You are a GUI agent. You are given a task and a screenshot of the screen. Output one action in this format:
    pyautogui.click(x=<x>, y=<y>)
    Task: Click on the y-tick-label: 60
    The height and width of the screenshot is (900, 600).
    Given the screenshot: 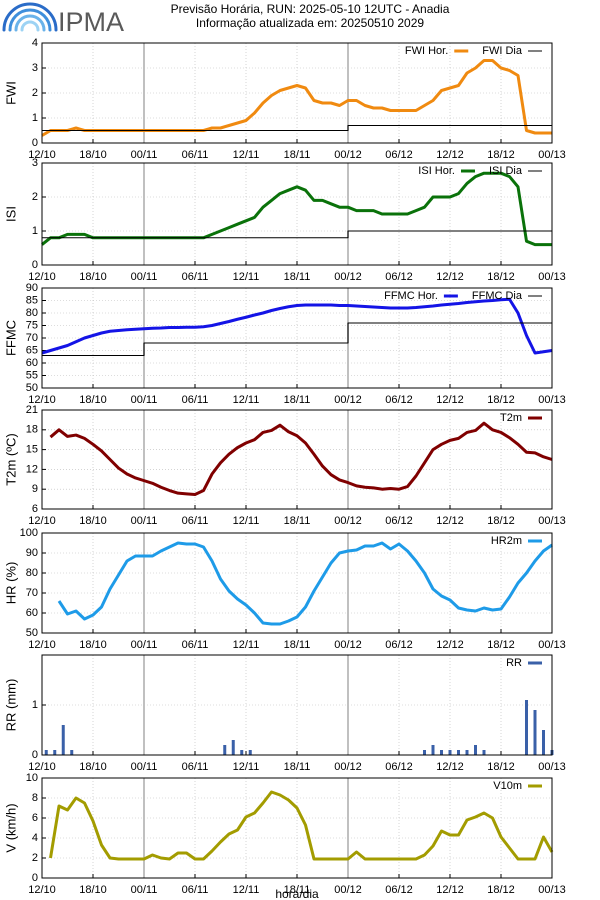 What is the action you would take?
    pyautogui.click(x=32, y=363)
    